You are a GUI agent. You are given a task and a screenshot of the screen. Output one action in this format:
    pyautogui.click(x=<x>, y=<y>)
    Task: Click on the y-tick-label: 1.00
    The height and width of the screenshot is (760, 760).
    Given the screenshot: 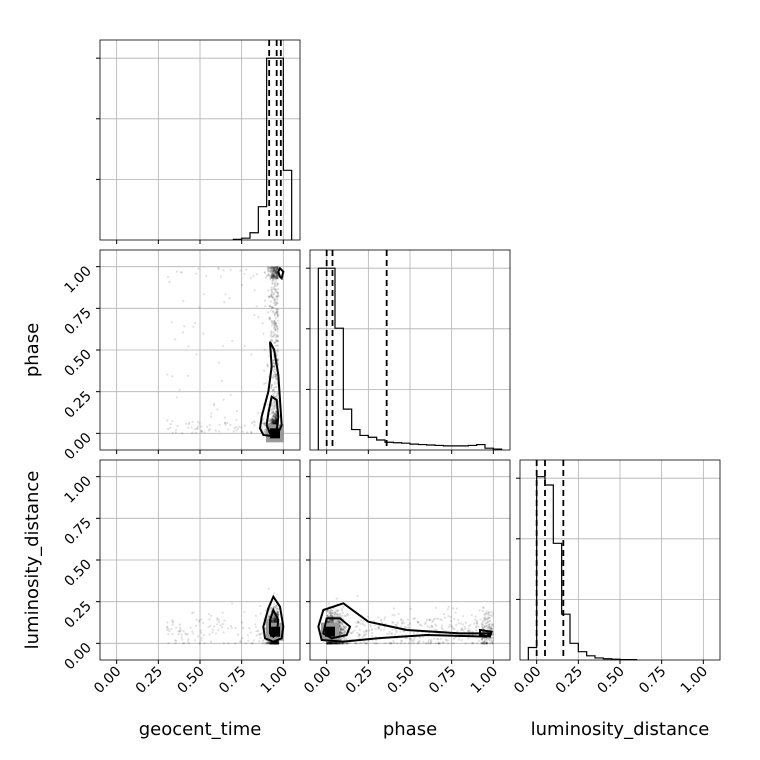 What is the action you would take?
    pyautogui.click(x=77, y=279)
    